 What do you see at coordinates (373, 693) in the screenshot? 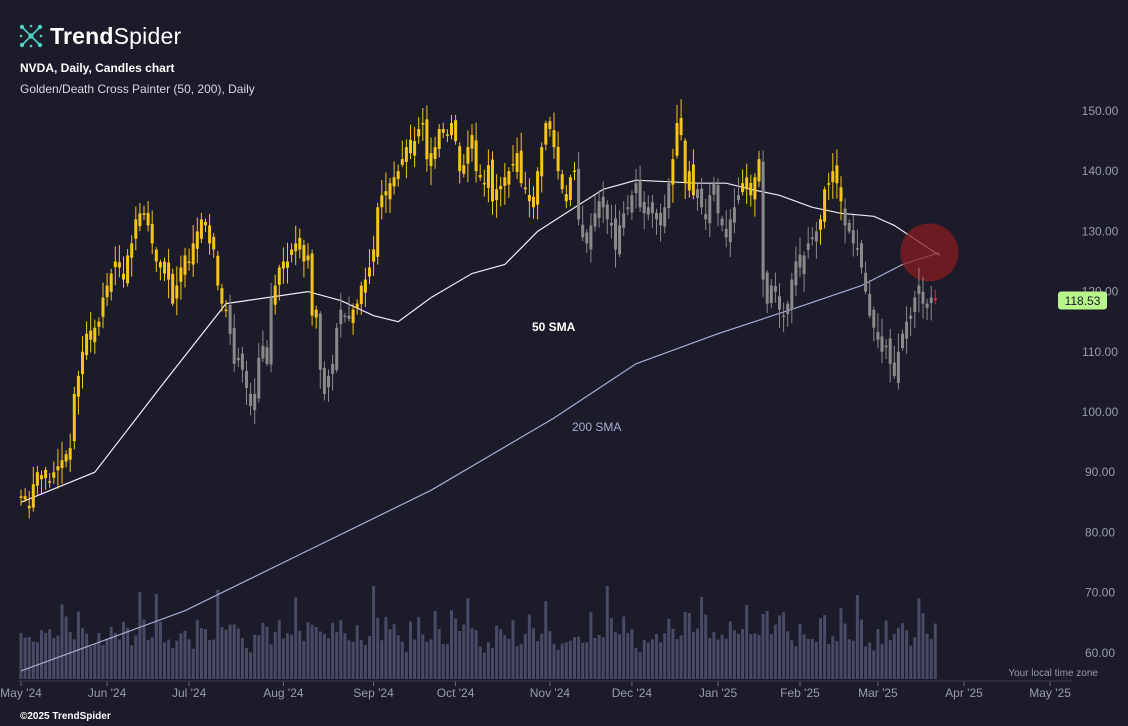
I see `x-tick-label: Sep '24` at bounding box center [373, 693].